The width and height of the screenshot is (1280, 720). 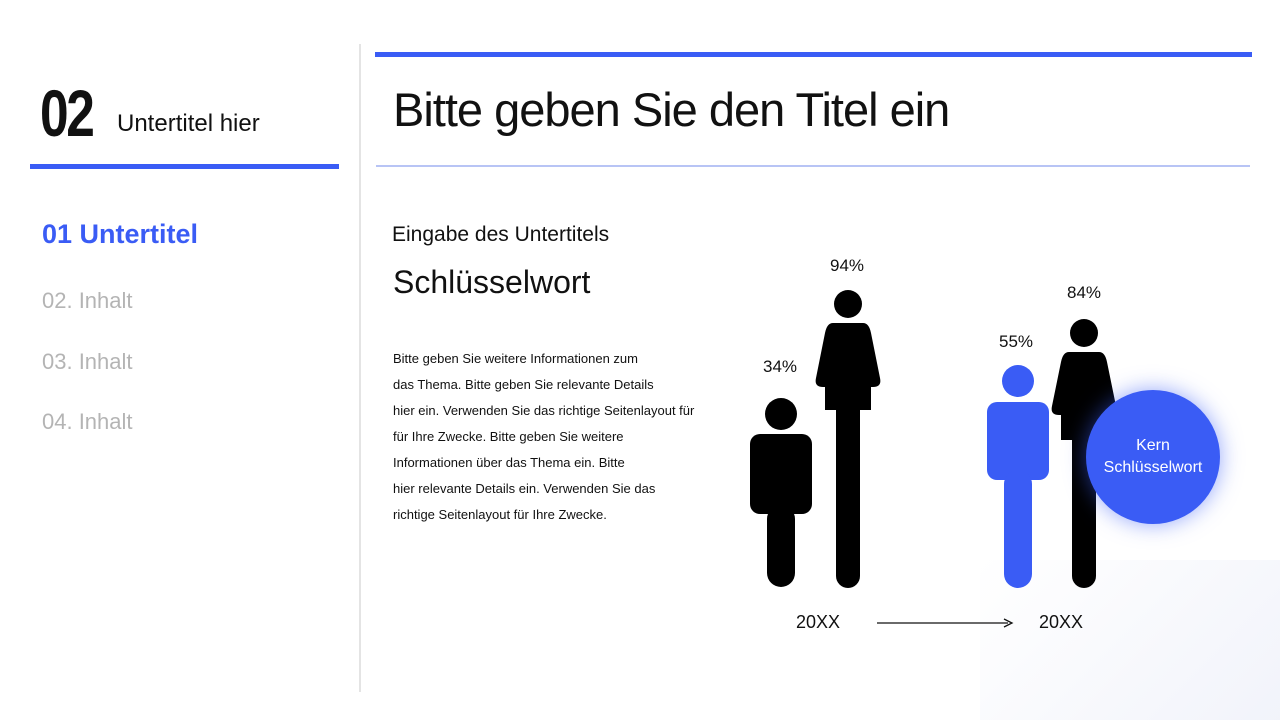 I want to click on section-accent-bar, so click(x=184, y=166).